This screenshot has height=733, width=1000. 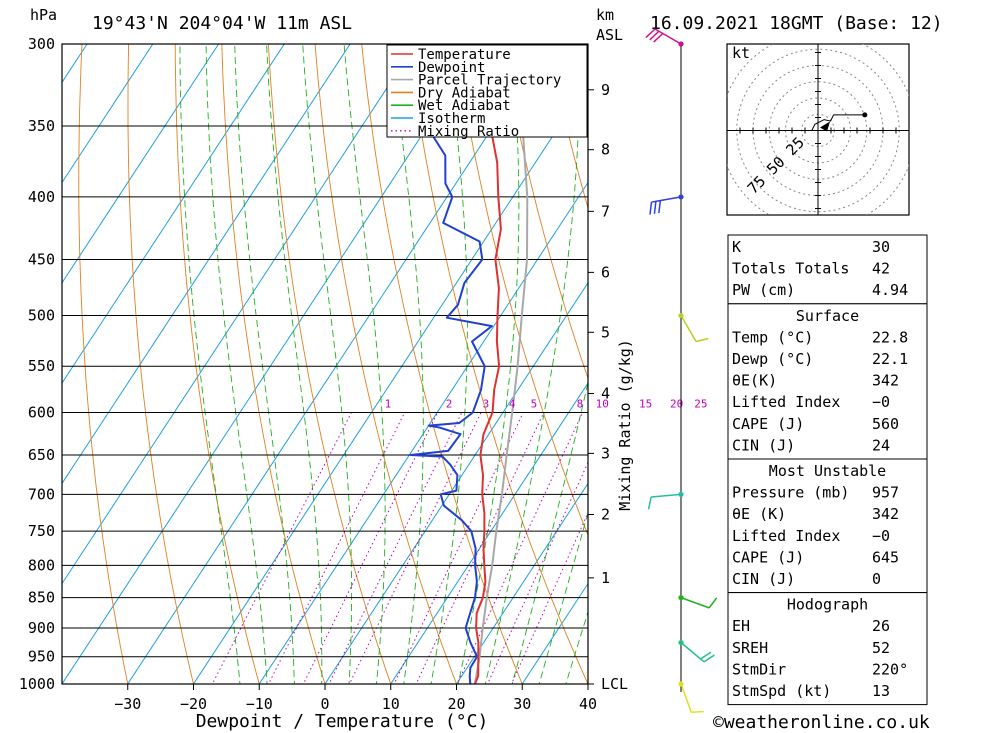 I want to click on legend-label-dry_adiabat: Dry Adiabat, so click(x=464, y=93).